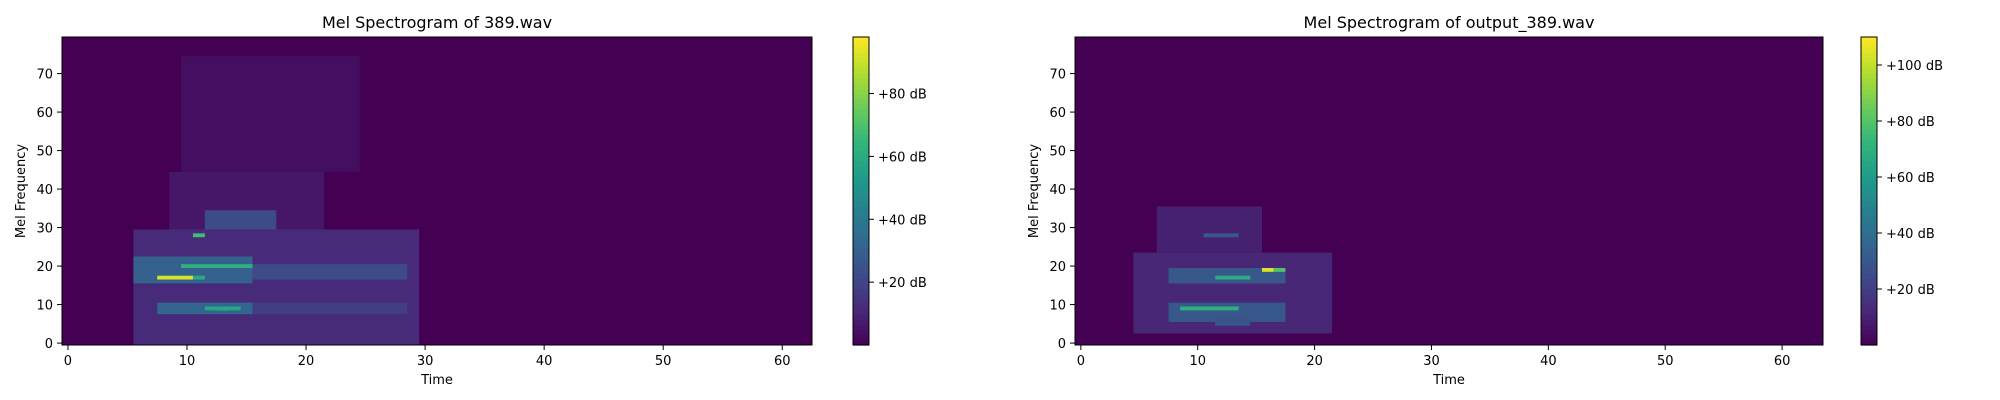  What do you see at coordinates (544, 361) in the screenshot?
I see `x-tick-label: 40` at bounding box center [544, 361].